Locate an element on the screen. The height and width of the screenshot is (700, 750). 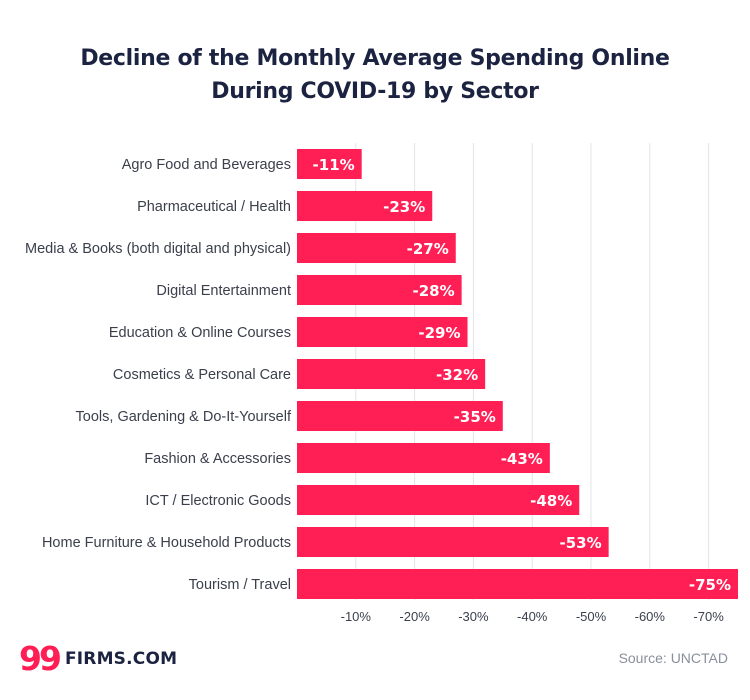
brand-logo: 99 FIRMS.COM is located at coordinates (98, 659).